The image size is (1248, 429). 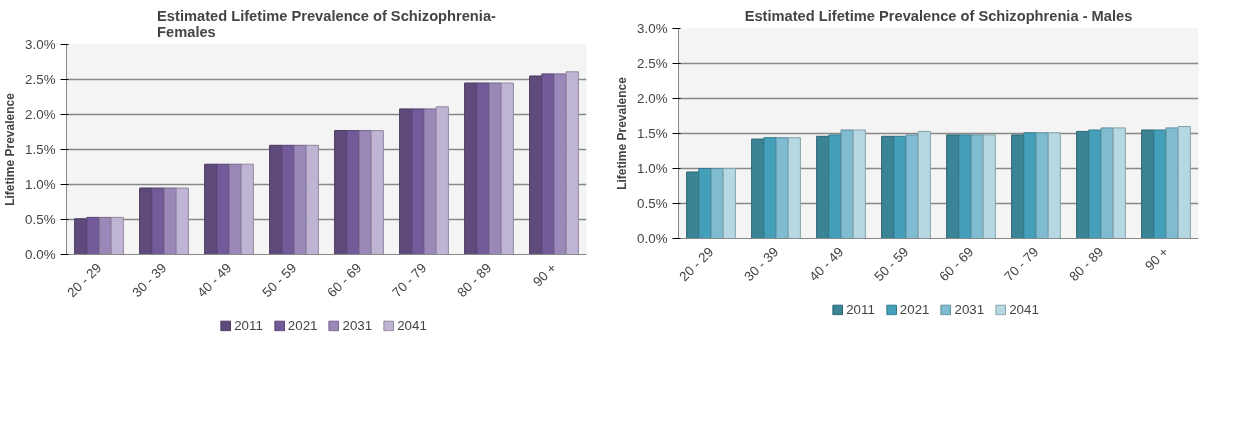 What do you see at coordinates (327, 23) in the screenshot?
I see `chart-title: Estimated Lifetime Prevalence of Schizophrenia- Females` at bounding box center [327, 23].